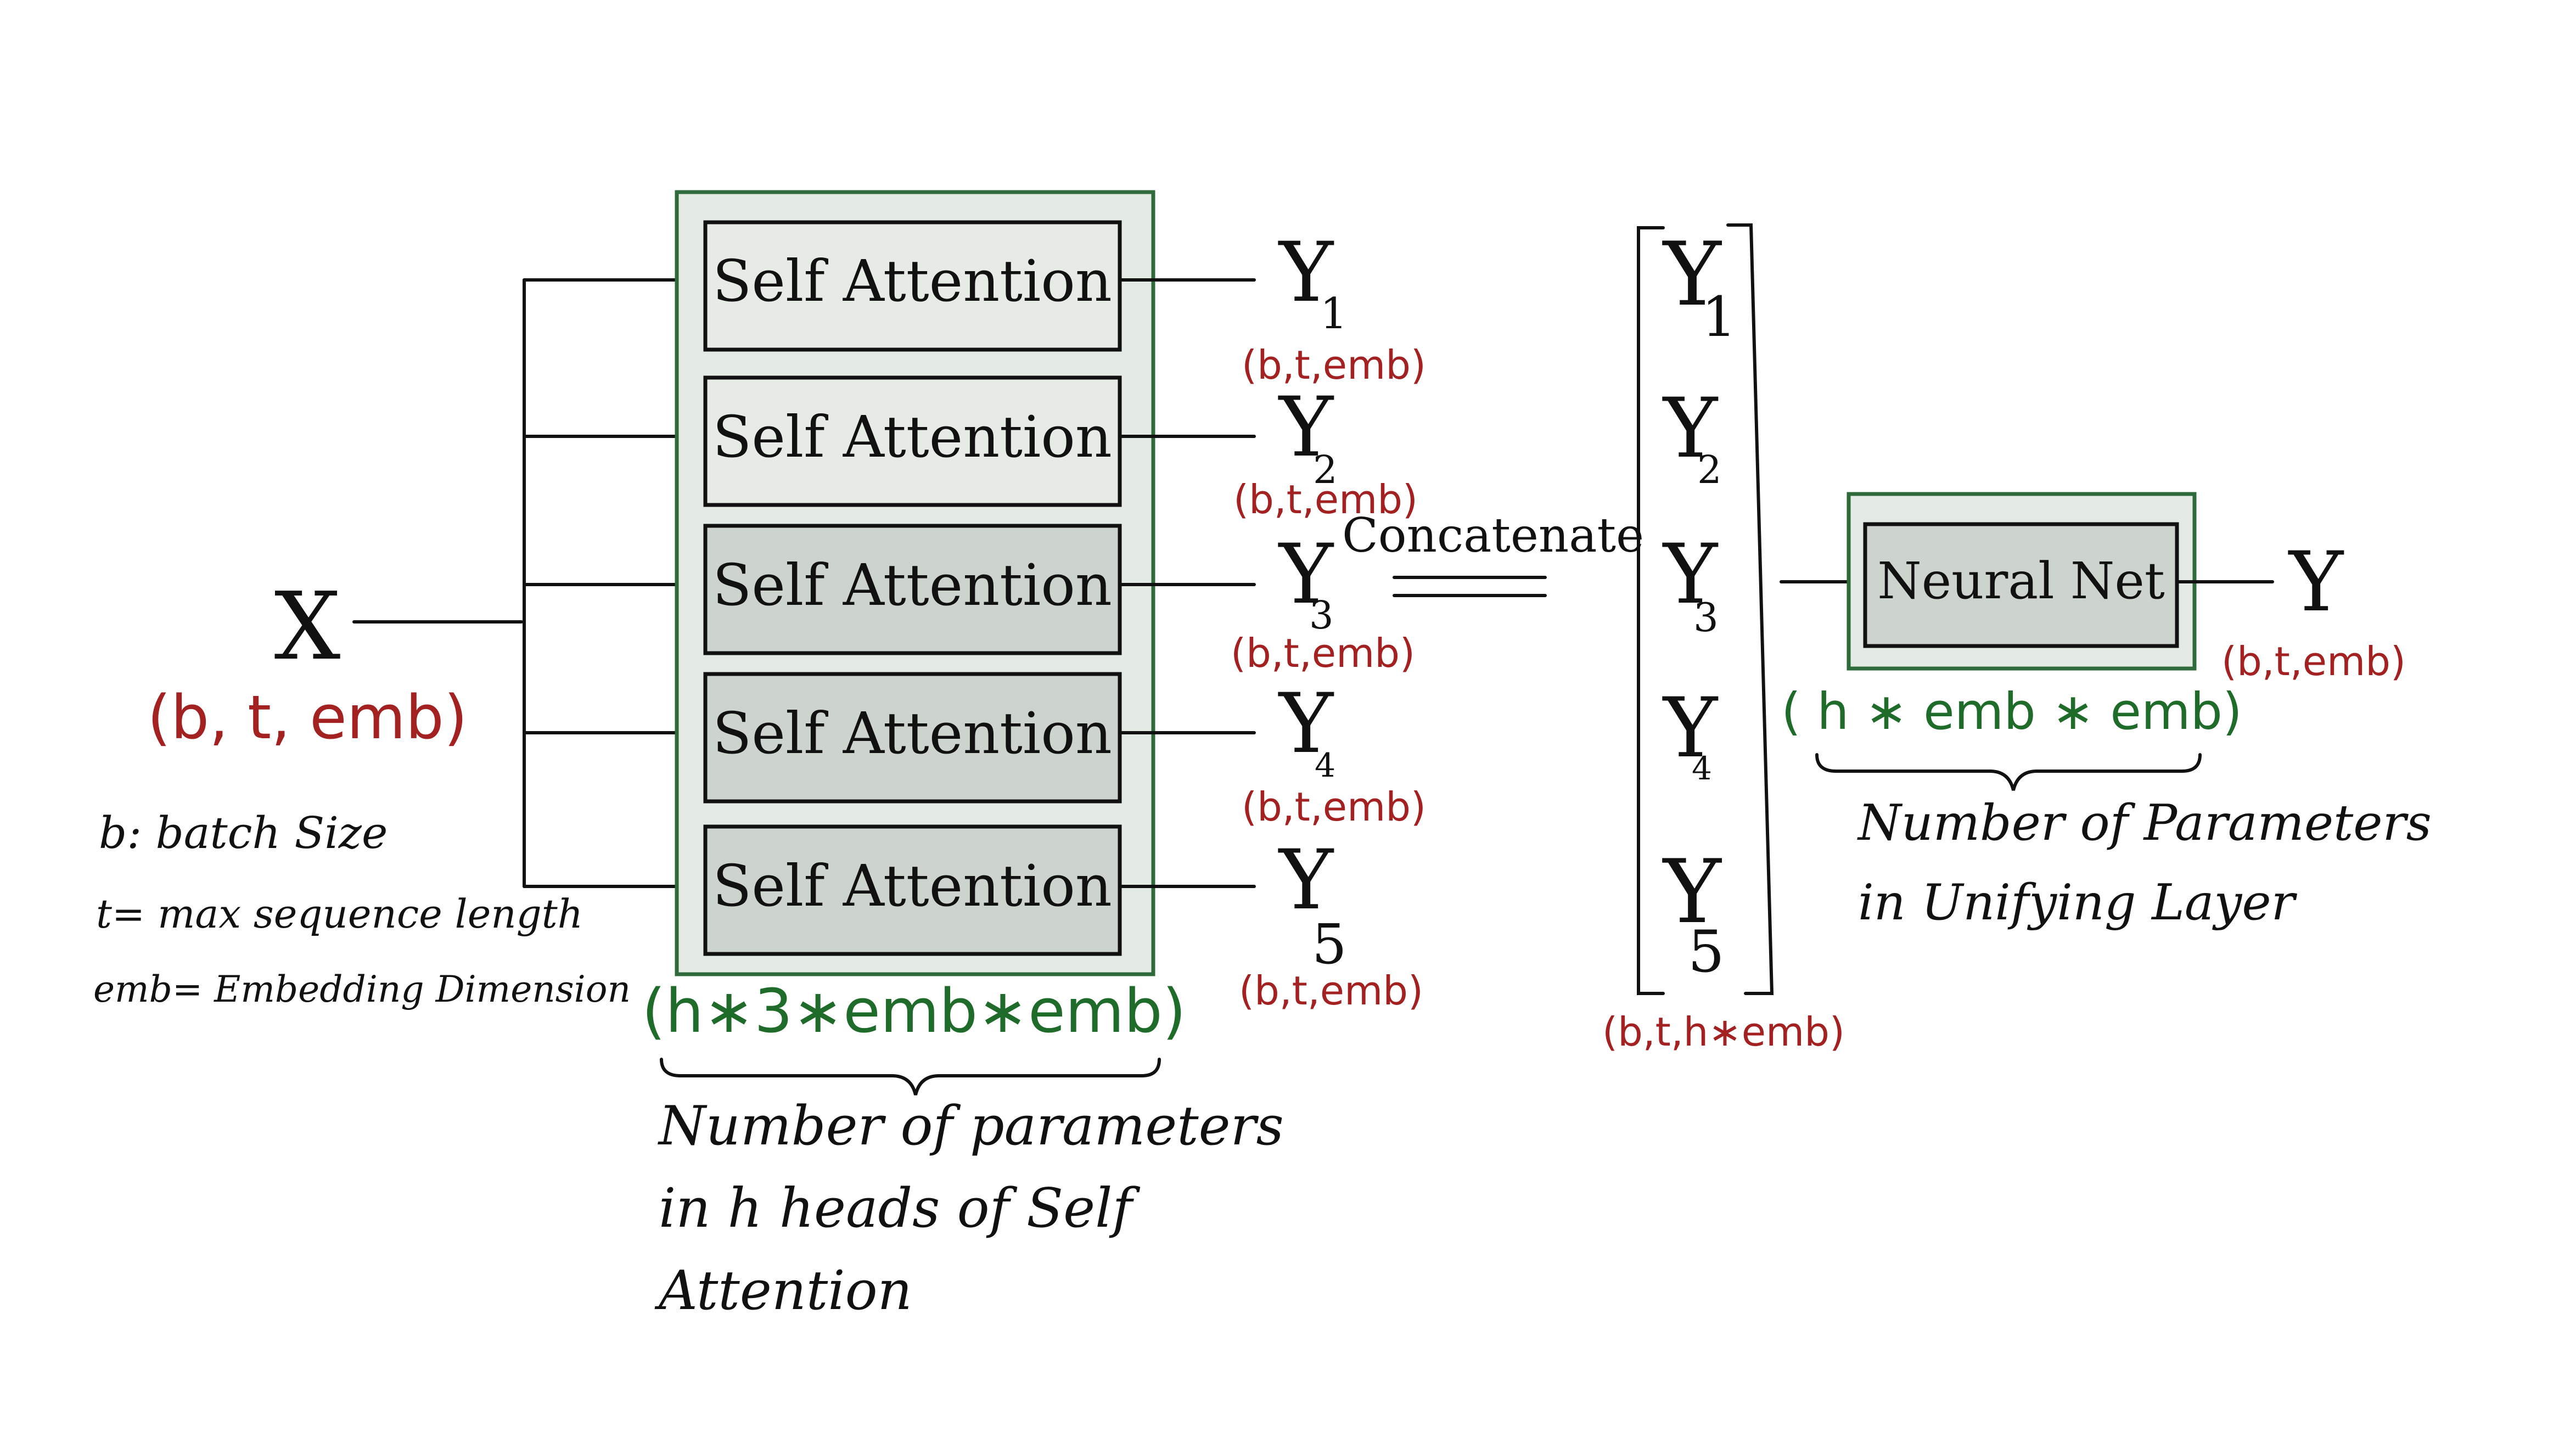 Image resolution: width=2576 pixels, height=1449 pixels. I want to click on legend-t: t= max sequence length, so click(339, 914).